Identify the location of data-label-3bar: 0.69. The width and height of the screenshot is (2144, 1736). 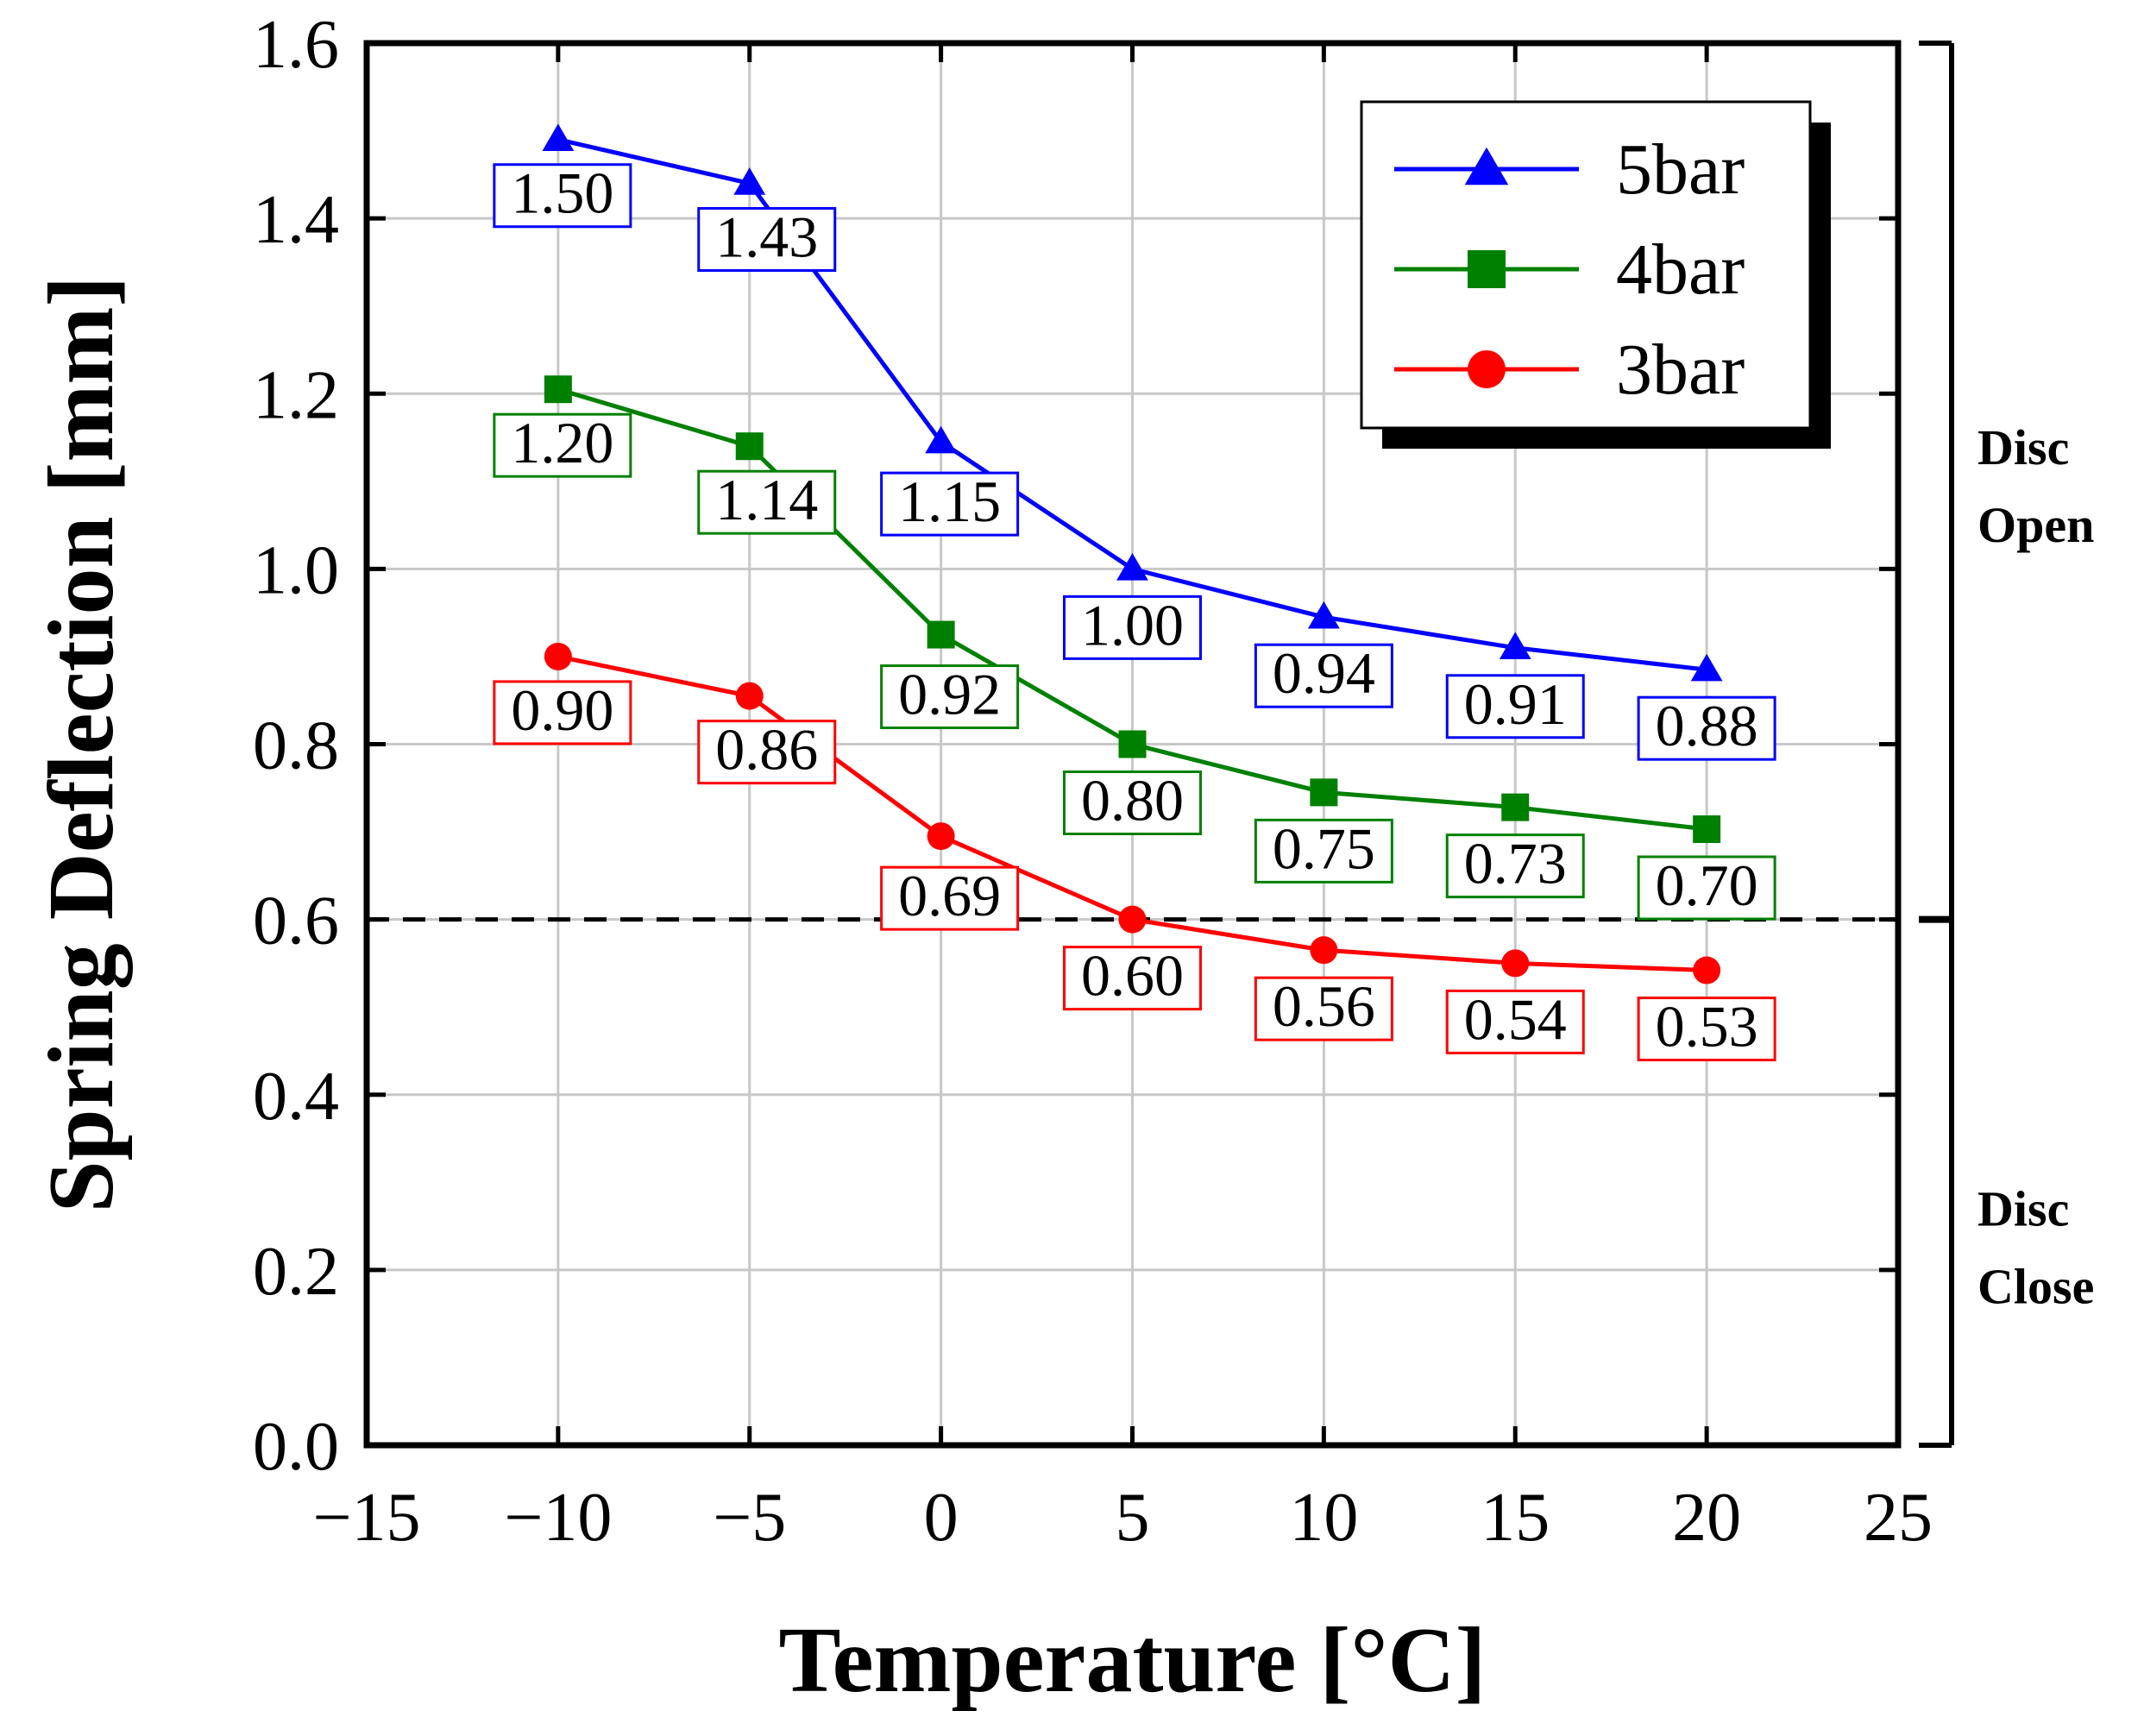
(950, 897).